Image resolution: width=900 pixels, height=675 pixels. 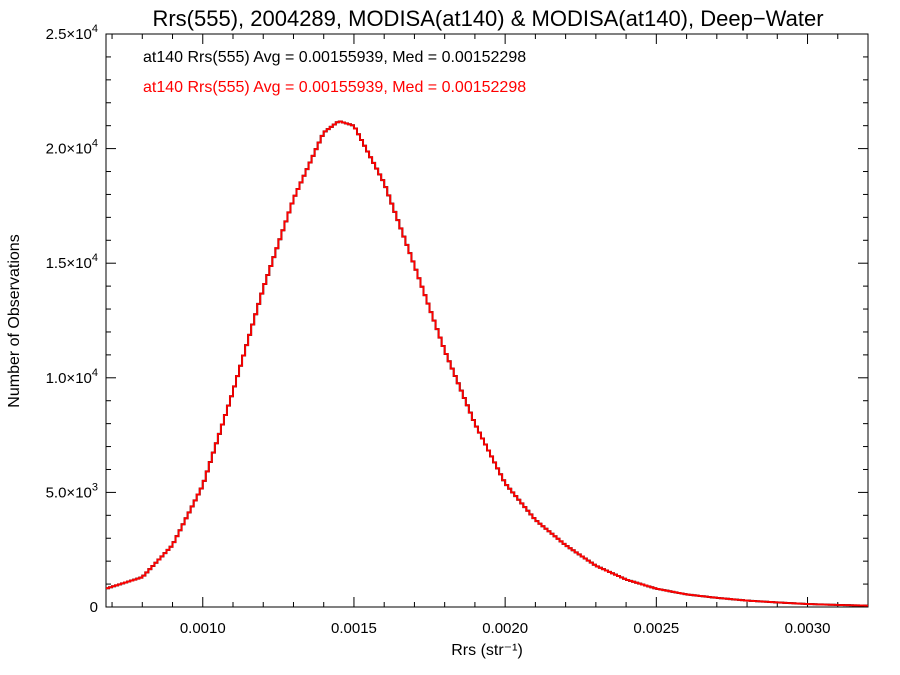 What do you see at coordinates (72, 262) in the screenshot?
I see `y-tick-label: 1.5×10⁴` at bounding box center [72, 262].